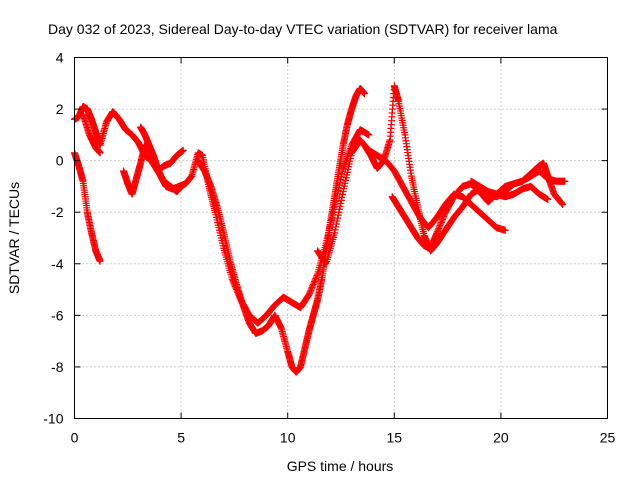 This screenshot has height=480, width=640. I want to click on x-tick-label: 20, so click(501, 438).